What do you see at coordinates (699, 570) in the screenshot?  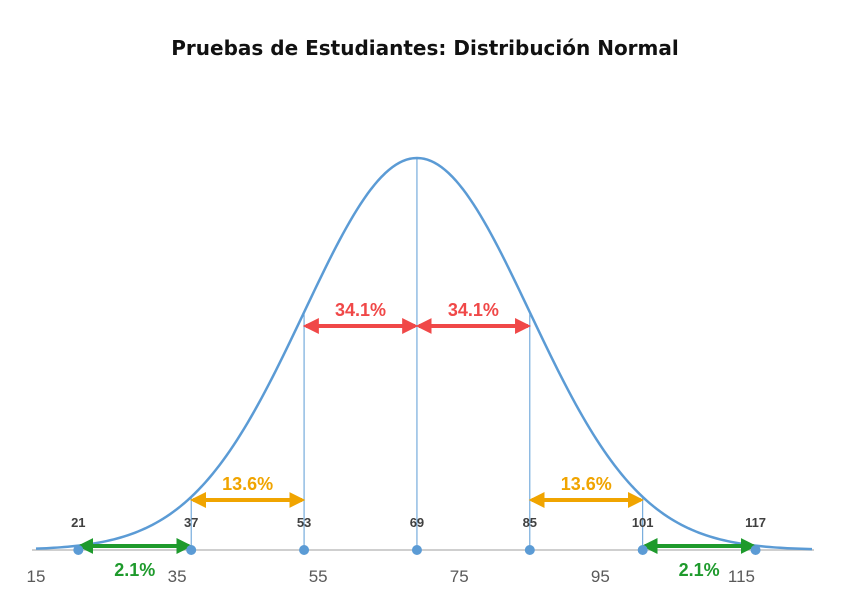 I see `range-label-5: 2.1%` at bounding box center [699, 570].